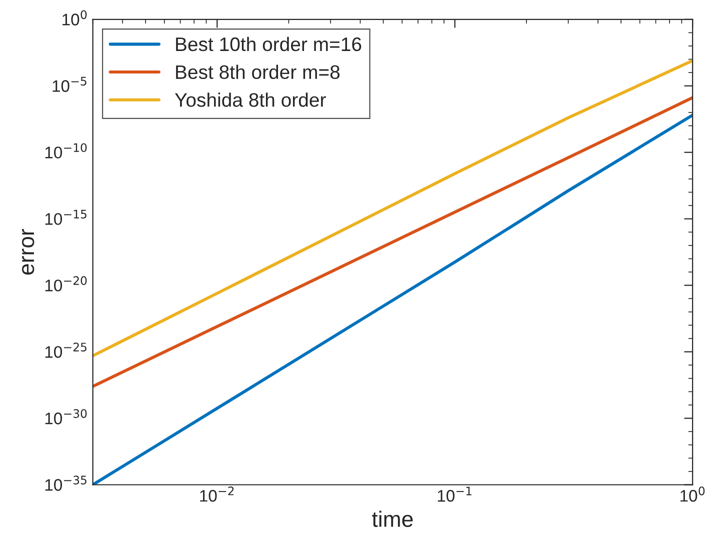  What do you see at coordinates (692, 494) in the screenshot?
I see `x-tick-label: 10$^{0}$` at bounding box center [692, 494].